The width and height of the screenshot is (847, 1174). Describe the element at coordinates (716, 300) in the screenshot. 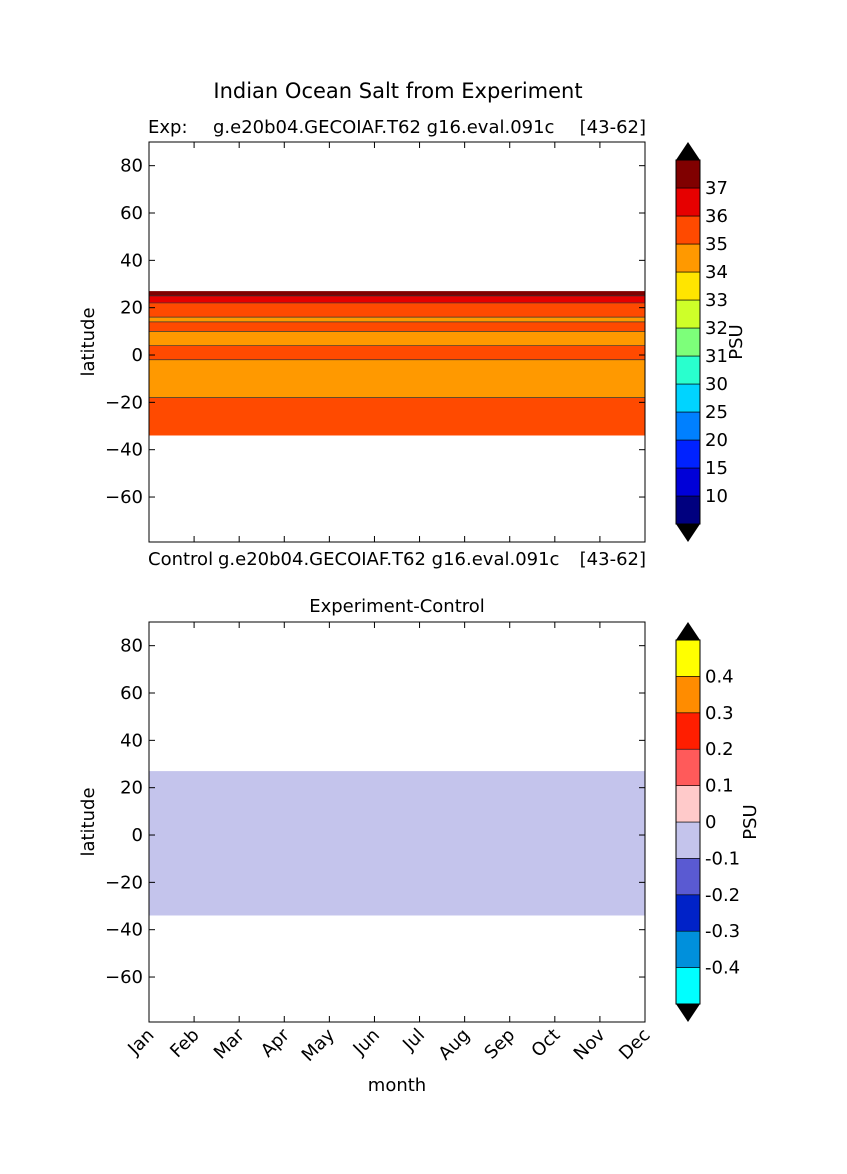

I see `colorbar-tick-label: 33` at that location.